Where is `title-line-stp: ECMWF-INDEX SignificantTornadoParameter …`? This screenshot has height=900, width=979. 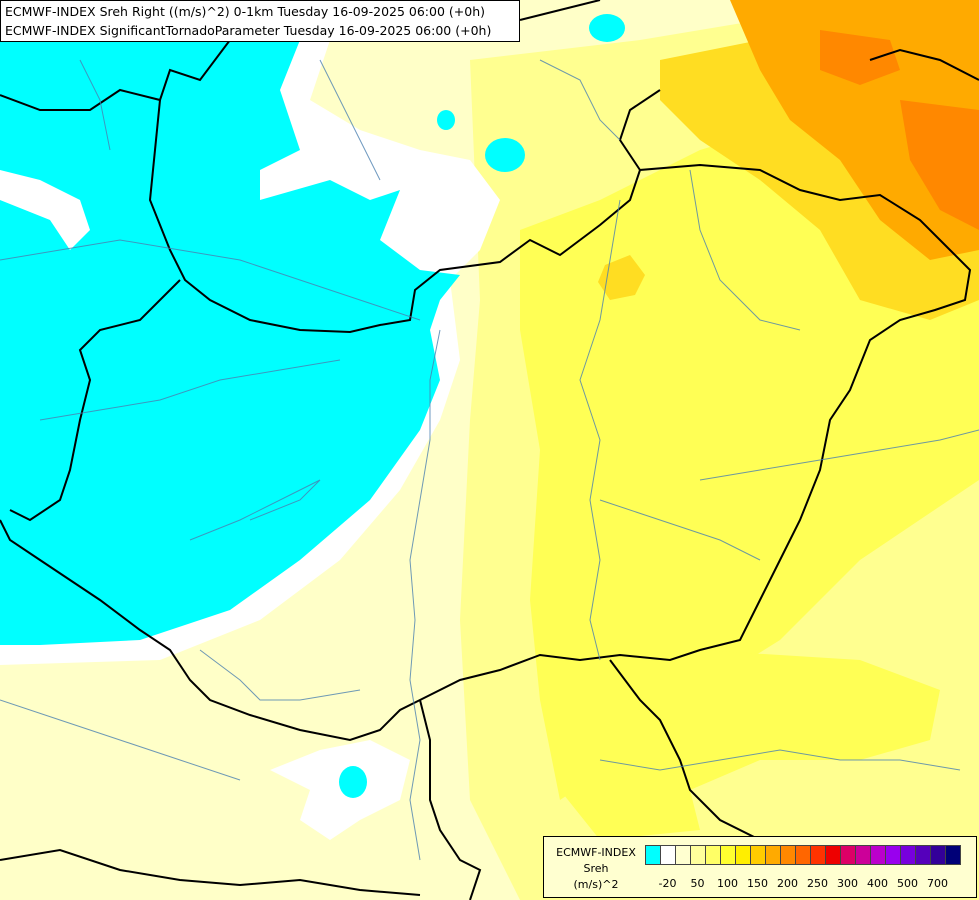
title-line-stp: ECMWF-INDEX SignificantTornadoParameter … is located at coordinates (248, 30).